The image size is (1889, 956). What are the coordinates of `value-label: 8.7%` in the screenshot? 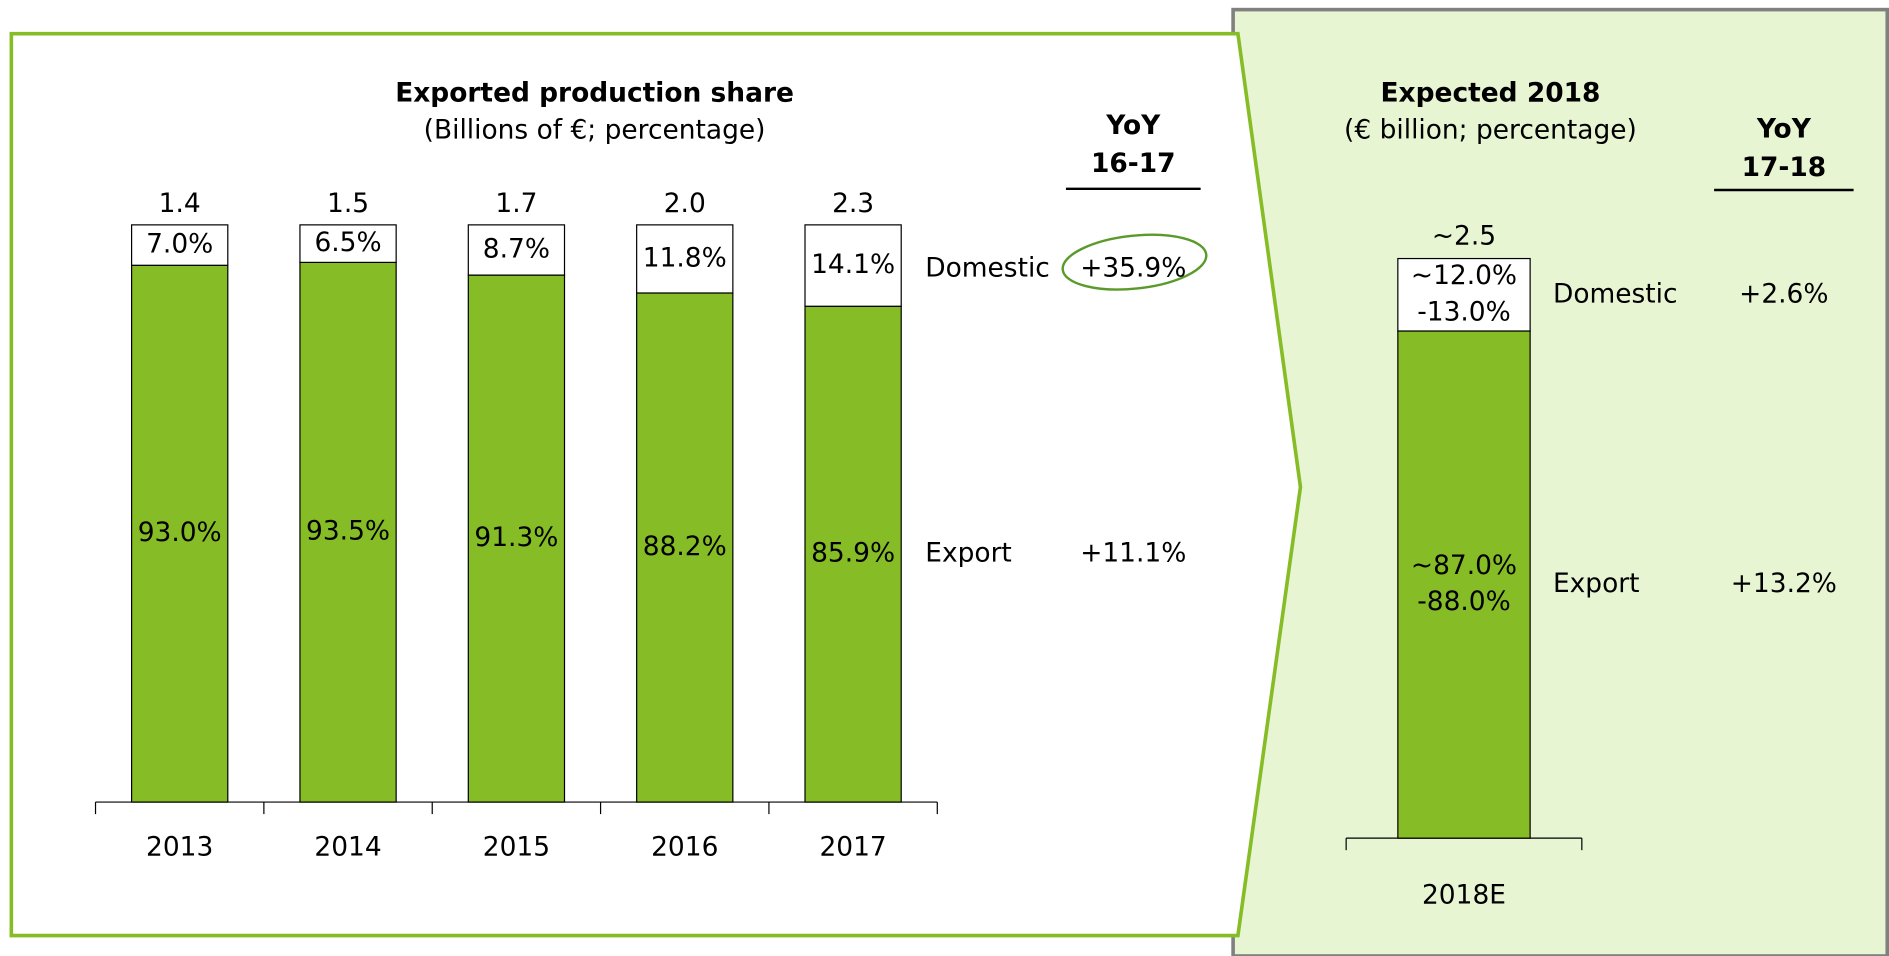 It's located at (516, 248).